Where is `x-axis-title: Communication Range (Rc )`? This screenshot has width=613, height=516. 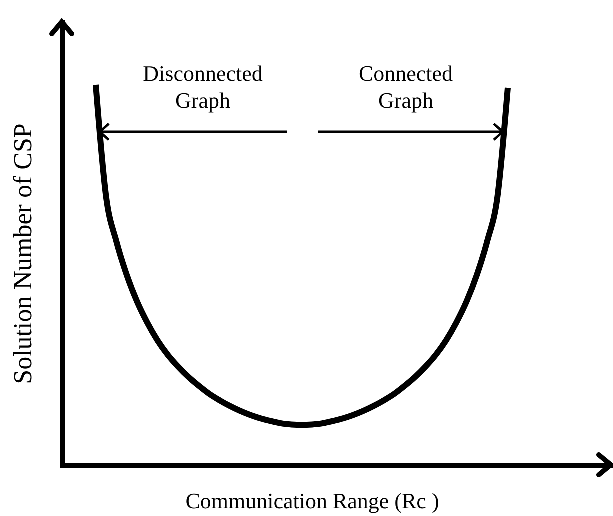 x-axis-title: Communication Range (Rc ) is located at coordinates (313, 501).